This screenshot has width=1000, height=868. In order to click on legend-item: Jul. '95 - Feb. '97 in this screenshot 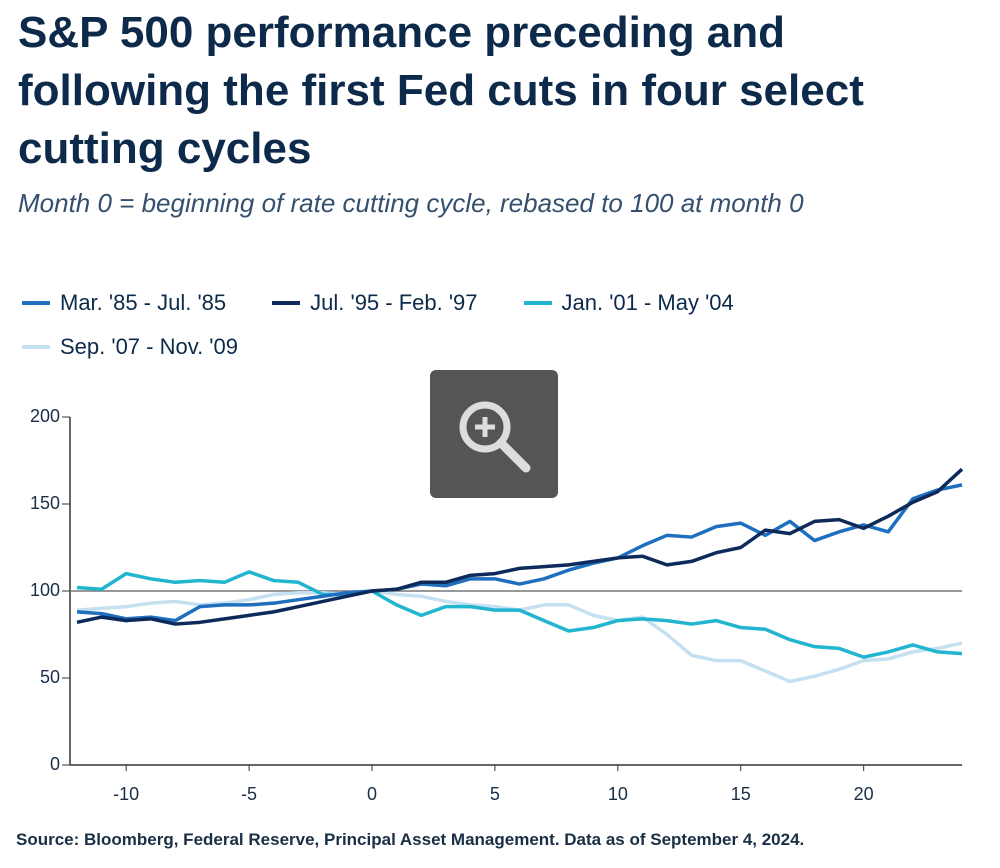, I will do `click(375, 303)`.